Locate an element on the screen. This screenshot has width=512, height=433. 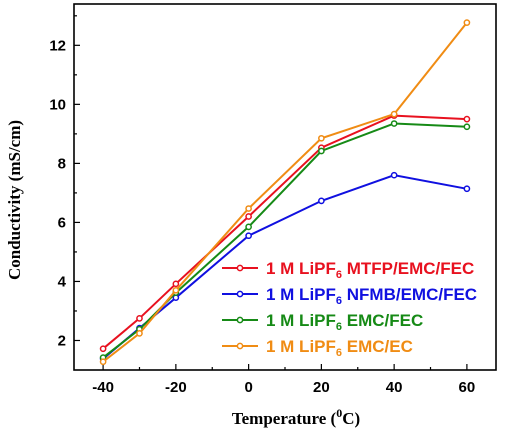
x-axis-title-suffix: C) is located at coordinates (351, 418).